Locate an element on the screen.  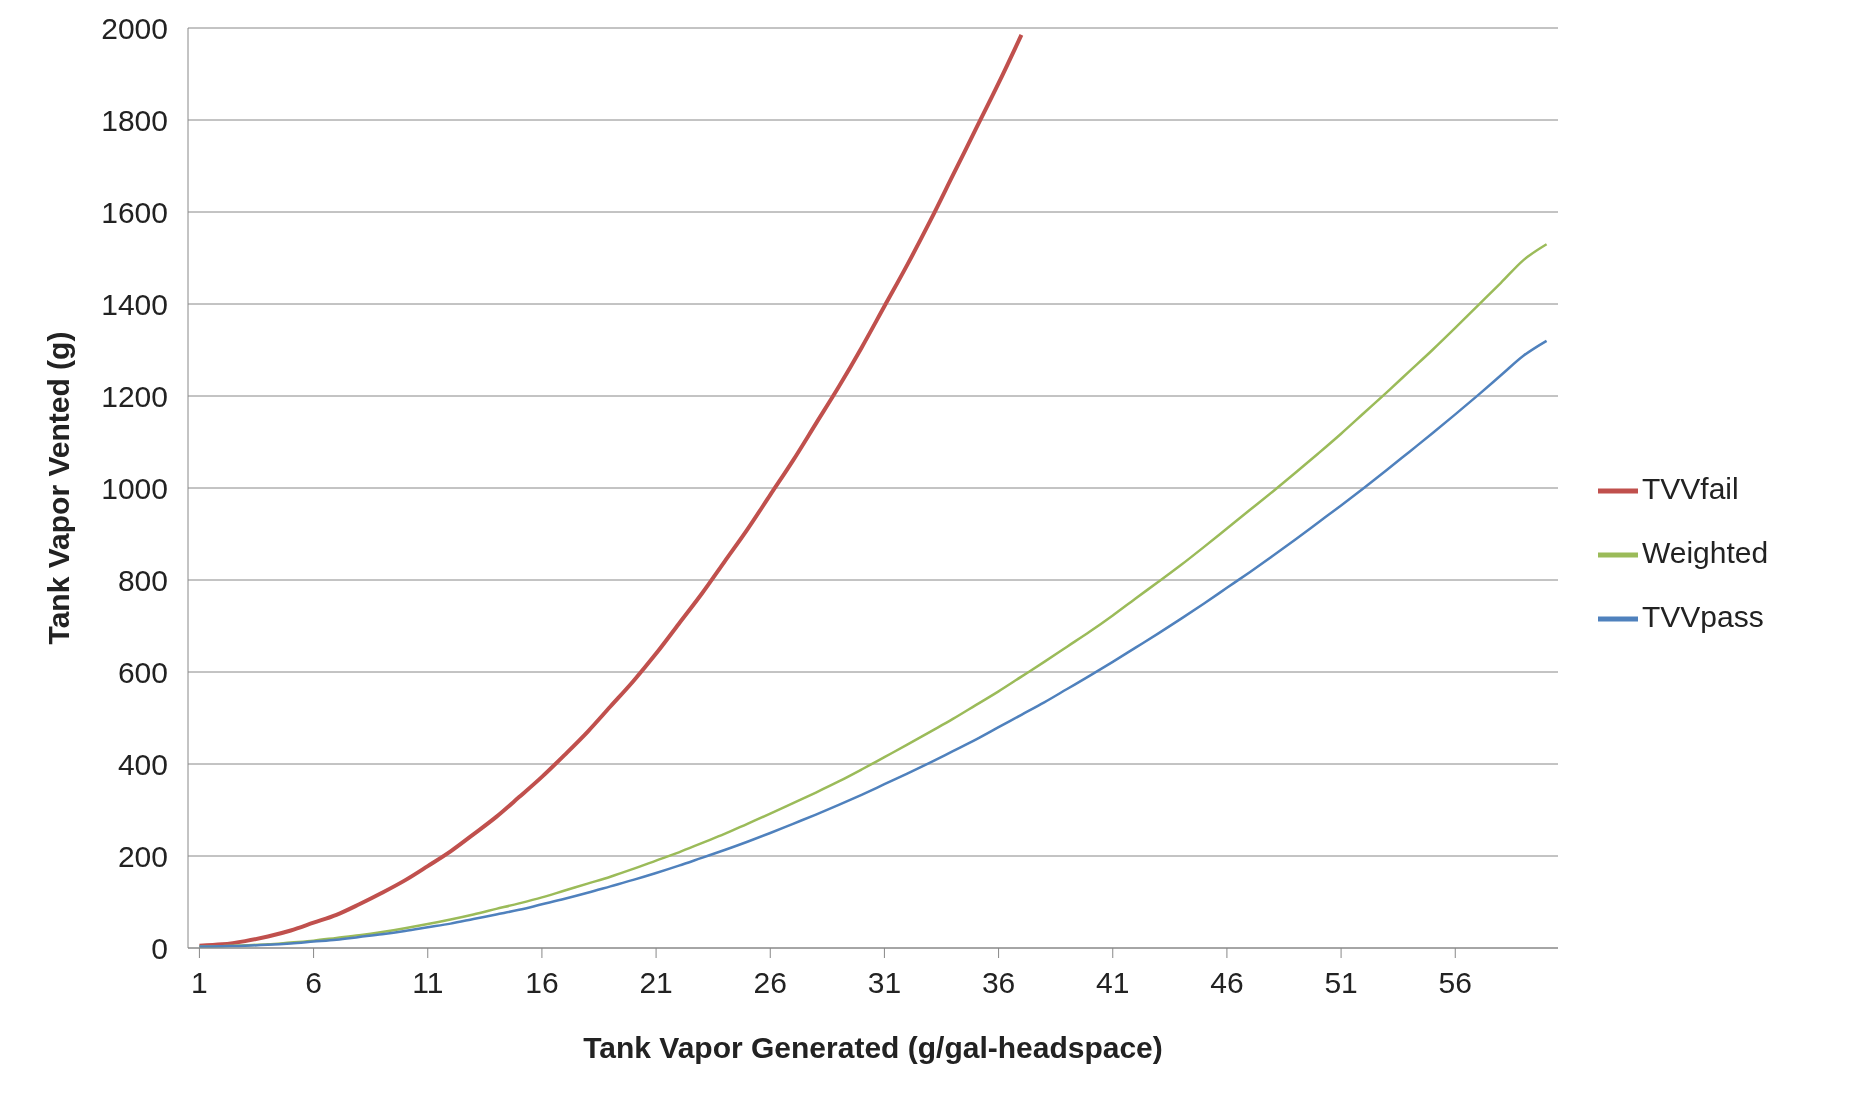
x-tick-label: 36 is located at coordinates (998, 983).